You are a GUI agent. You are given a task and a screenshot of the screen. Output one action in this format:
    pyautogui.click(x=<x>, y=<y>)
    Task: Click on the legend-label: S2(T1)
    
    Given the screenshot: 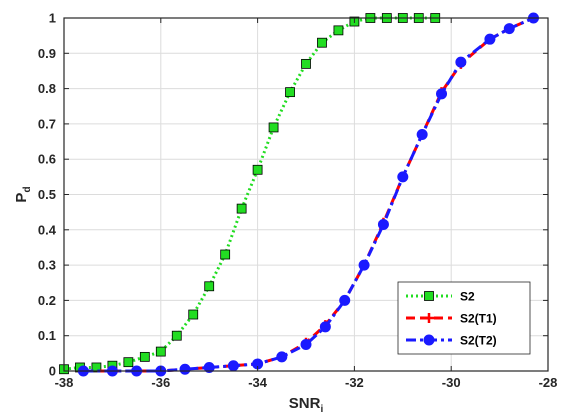 What is the action you would take?
    pyautogui.click(x=478, y=319)
    